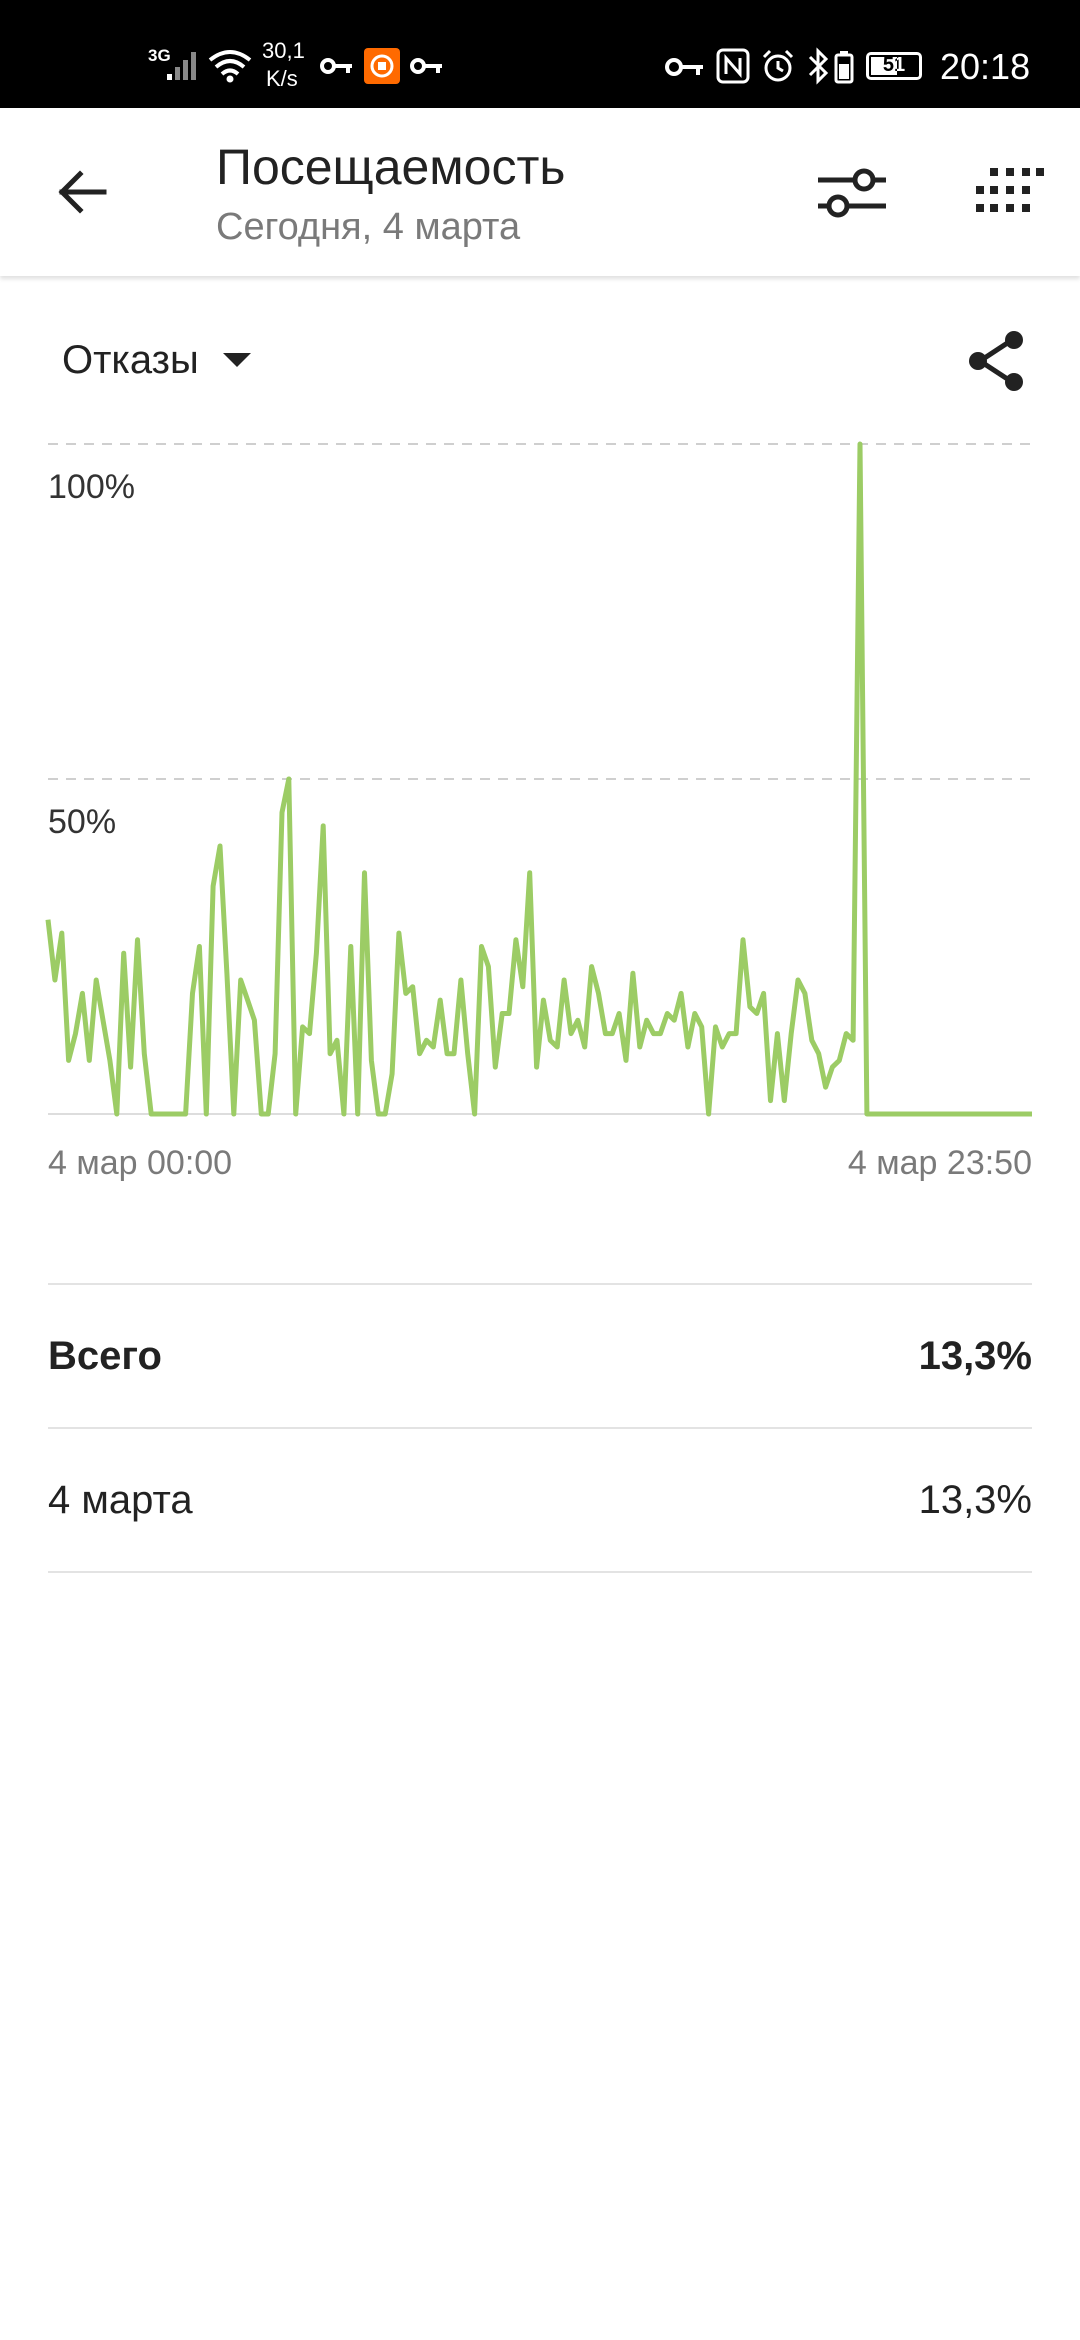 The height and width of the screenshot is (2340, 1080). I want to click on page-title: Посещаемость, so click(391, 167).